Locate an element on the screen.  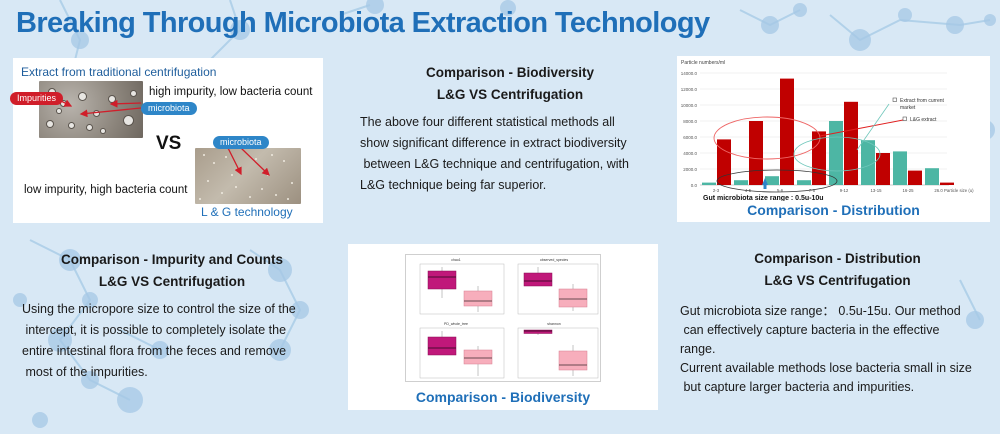
distribution-chart-caption: Comparison - Distribution is located at coordinates (833, 210).